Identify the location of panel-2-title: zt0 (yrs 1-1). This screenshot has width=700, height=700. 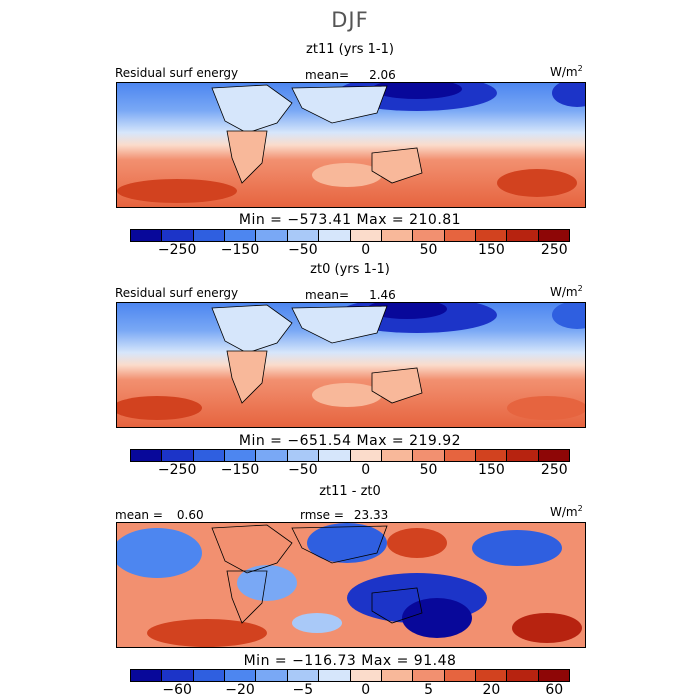
(350, 269).